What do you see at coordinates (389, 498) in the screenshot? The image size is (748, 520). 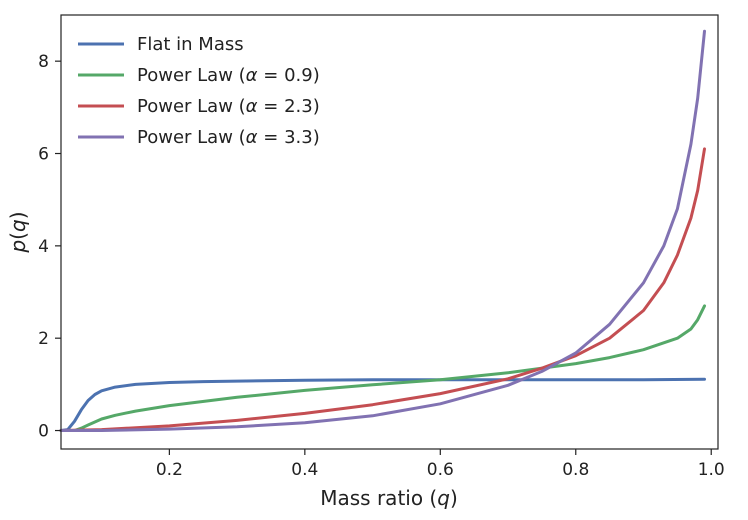 I see `x-axis-label: Mass ratio (q)` at bounding box center [389, 498].